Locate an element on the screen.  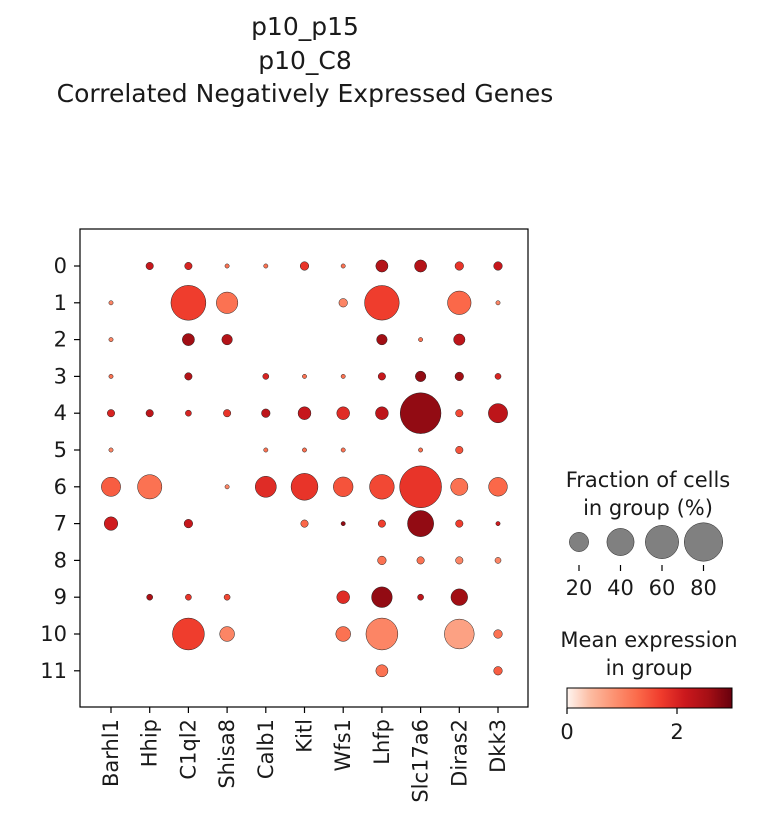
y-tick-label: 9 is located at coordinates (60, 597).